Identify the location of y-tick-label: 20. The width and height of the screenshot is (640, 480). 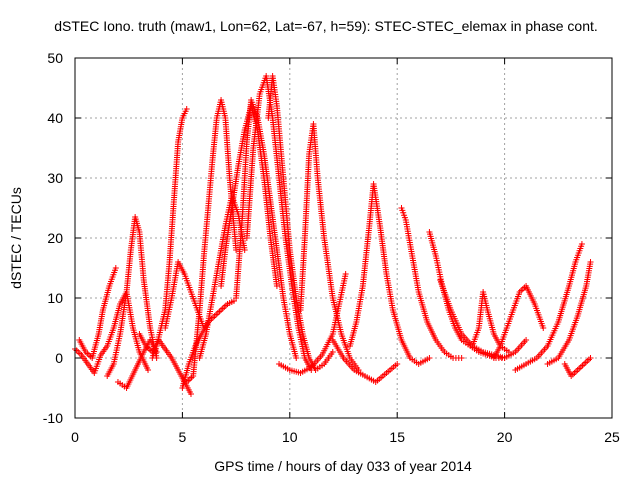
(55, 238).